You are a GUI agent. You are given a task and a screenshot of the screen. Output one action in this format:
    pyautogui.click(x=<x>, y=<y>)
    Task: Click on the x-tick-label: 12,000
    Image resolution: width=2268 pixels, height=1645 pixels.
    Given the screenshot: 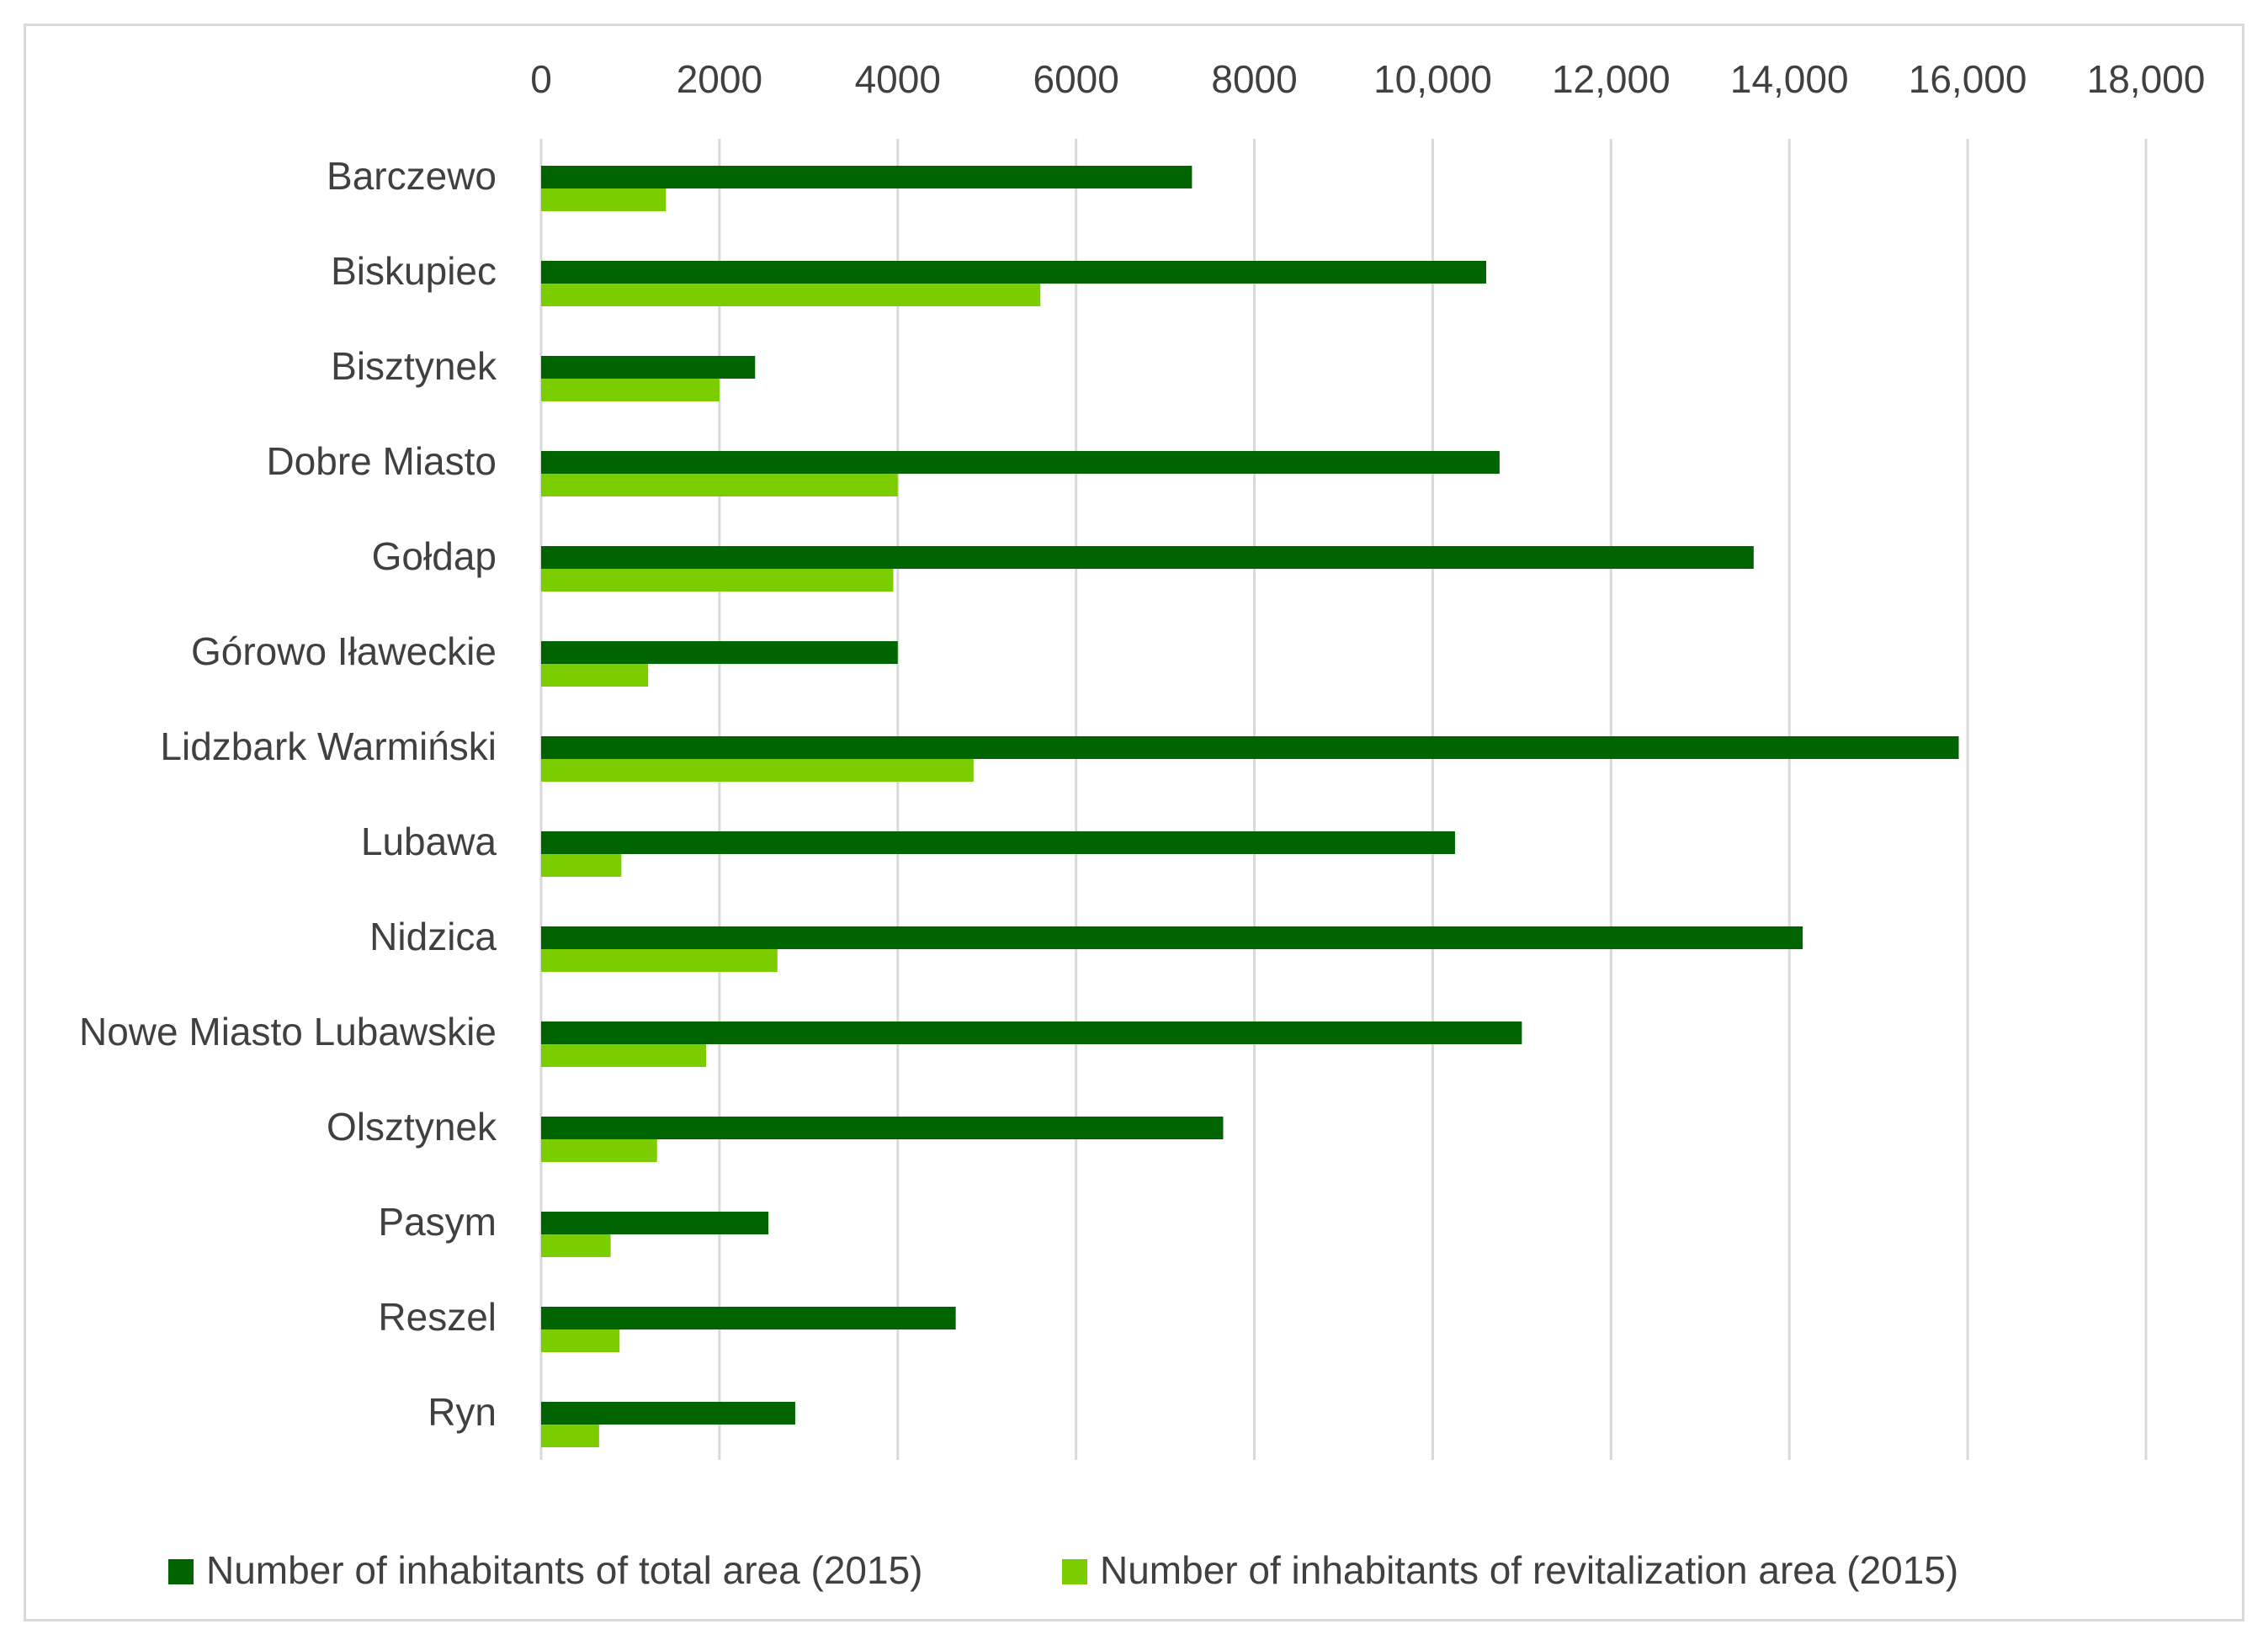 What is the action you would take?
    pyautogui.click(x=1611, y=79)
    